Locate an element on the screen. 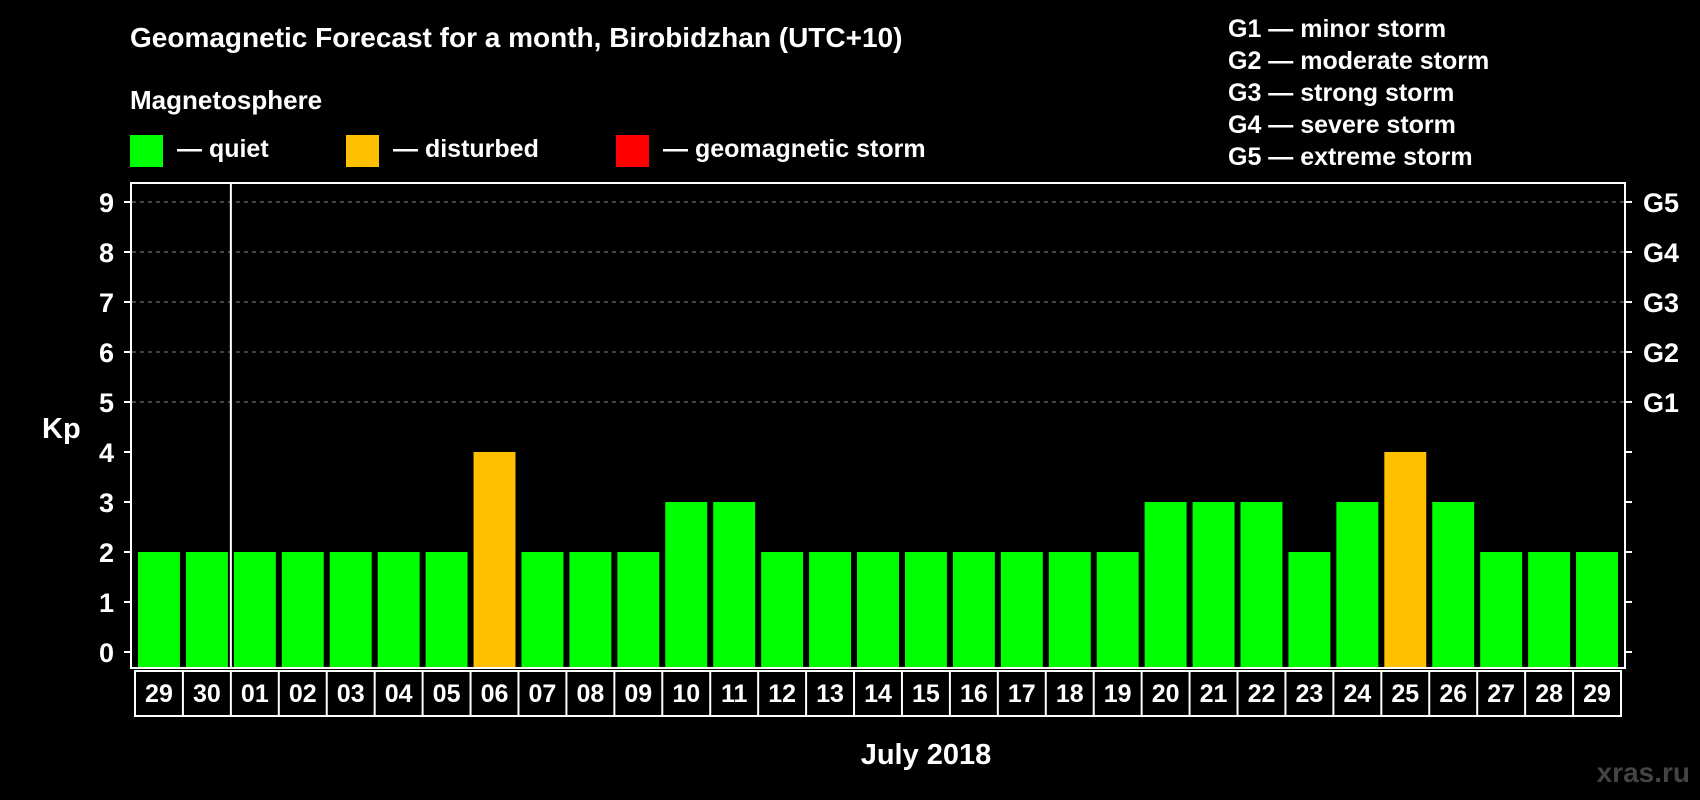 The width and height of the screenshot is (1700, 800). day-label-row is located at coordinates (878, 693).